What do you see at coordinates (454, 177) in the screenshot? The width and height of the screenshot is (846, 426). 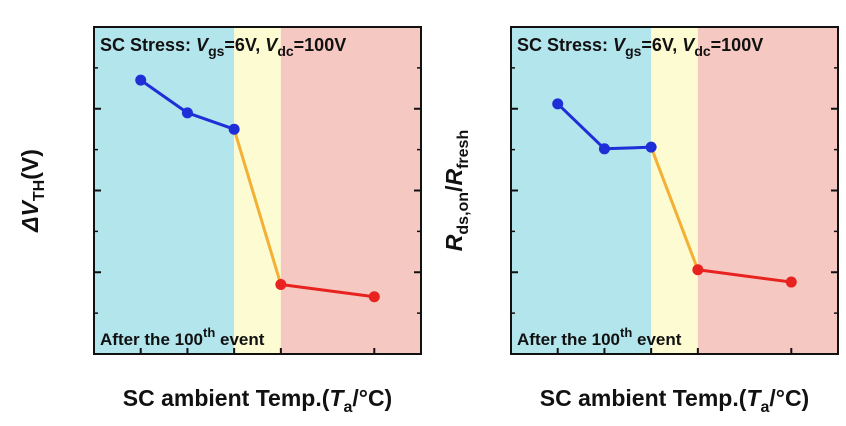 I see `y-axis-title-var-2: R` at bounding box center [454, 177].